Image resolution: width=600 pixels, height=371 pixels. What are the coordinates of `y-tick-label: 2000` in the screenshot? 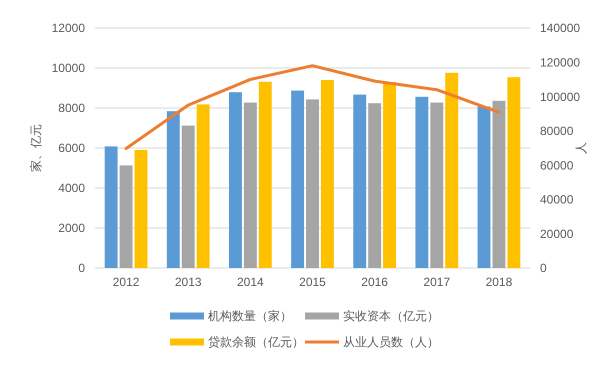 It's located at (72, 228).